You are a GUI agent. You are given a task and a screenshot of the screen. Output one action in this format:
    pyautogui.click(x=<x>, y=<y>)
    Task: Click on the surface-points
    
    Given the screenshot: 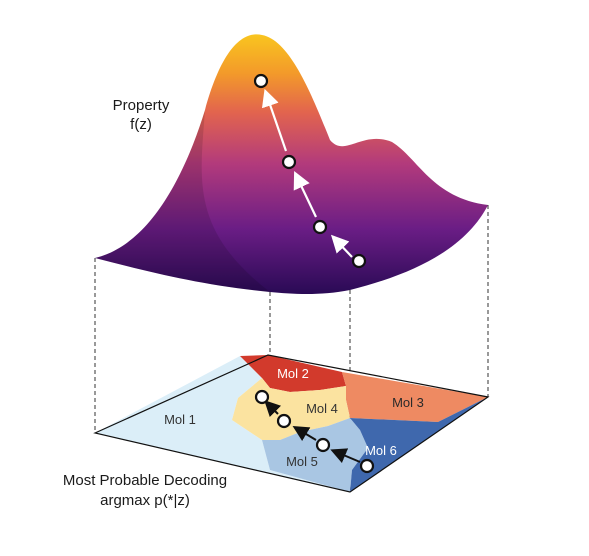 What is the action you would take?
    pyautogui.click(x=310, y=171)
    